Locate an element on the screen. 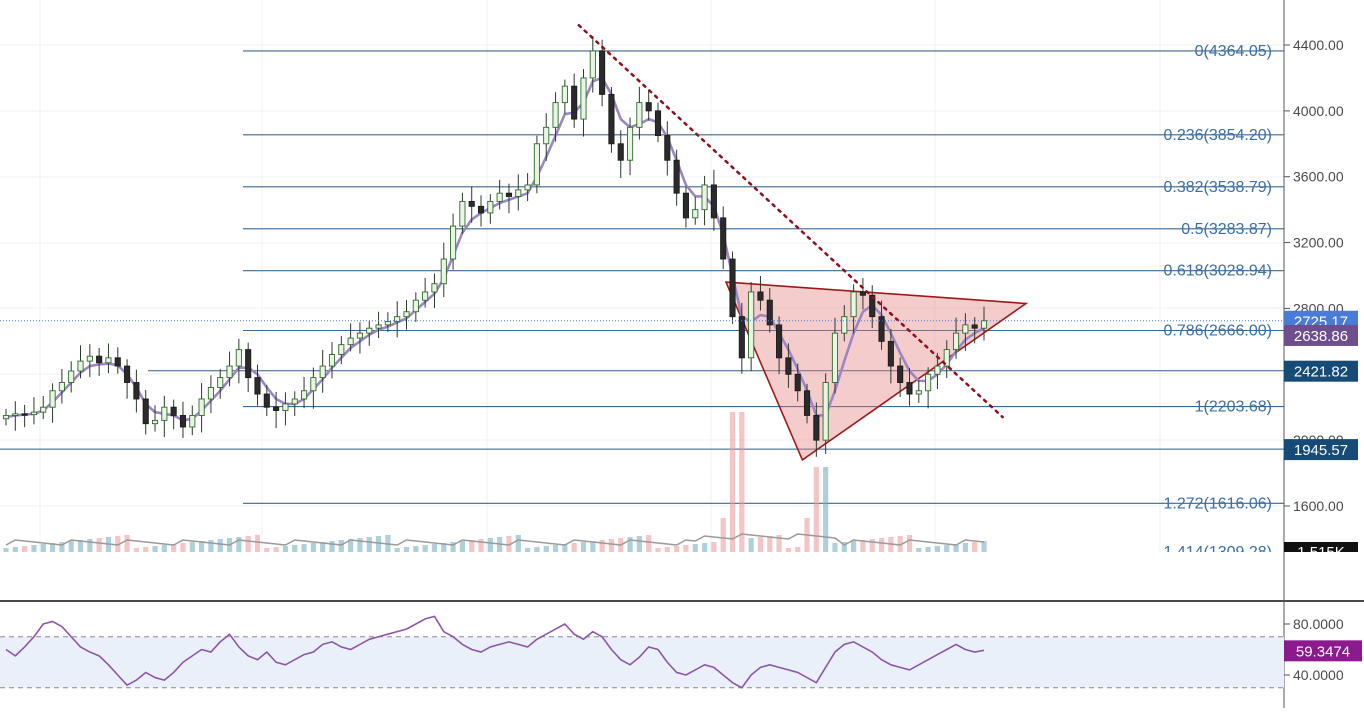  rsi-pane is located at coordinates (642, 652).